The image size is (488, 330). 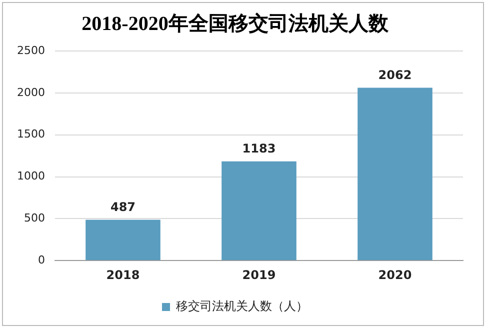 What do you see at coordinates (30, 176) in the screenshot?
I see `y-tick-label: 1000` at bounding box center [30, 176].